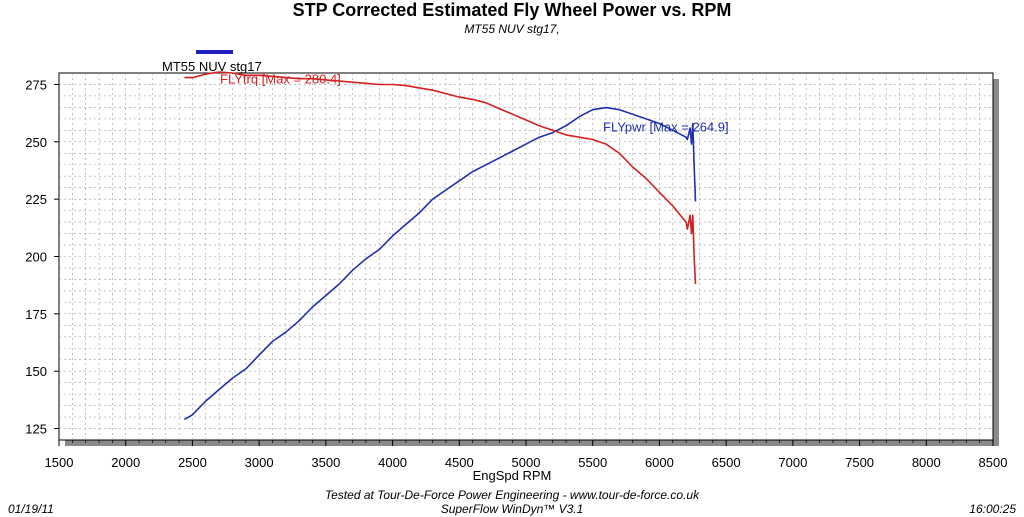 Image resolution: width=1024 pixels, height=517 pixels. What do you see at coordinates (192, 462) in the screenshot?
I see `x-tick-label: 2500` at bounding box center [192, 462].